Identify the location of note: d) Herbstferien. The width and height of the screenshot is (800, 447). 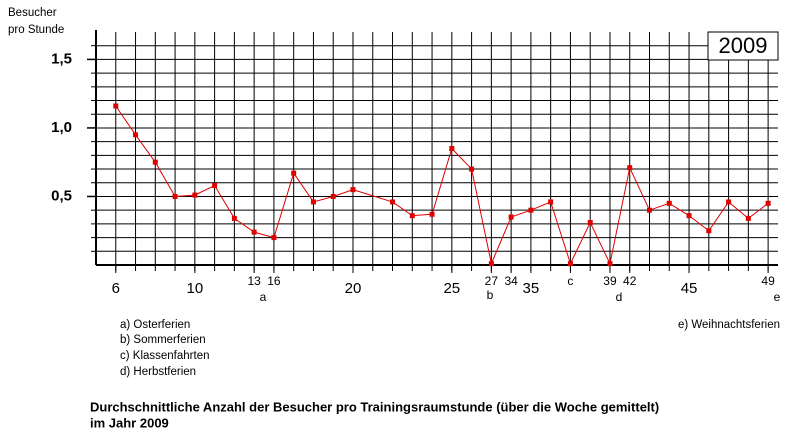
(158, 372).